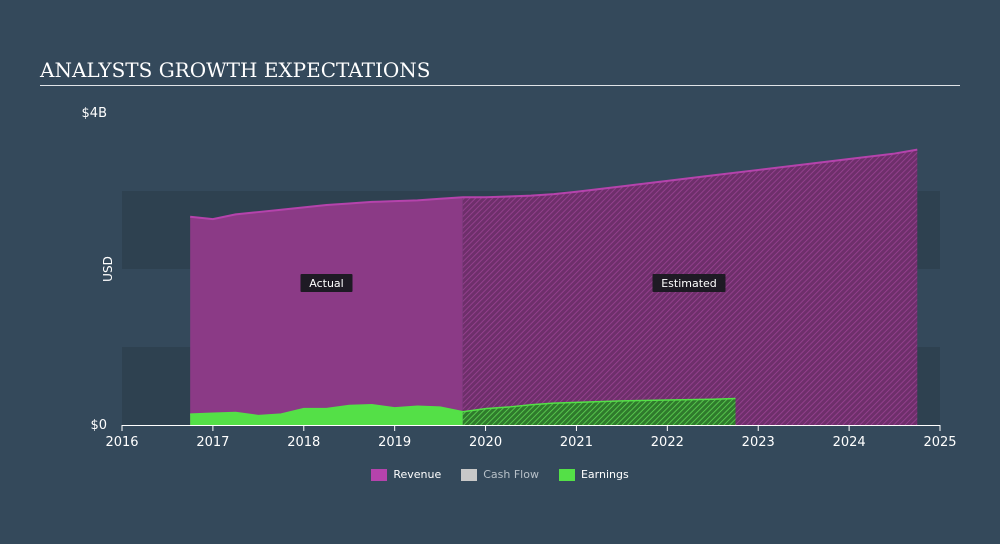 This screenshot has height=544, width=1000. I want to click on revenue-line, so click(554, 184).